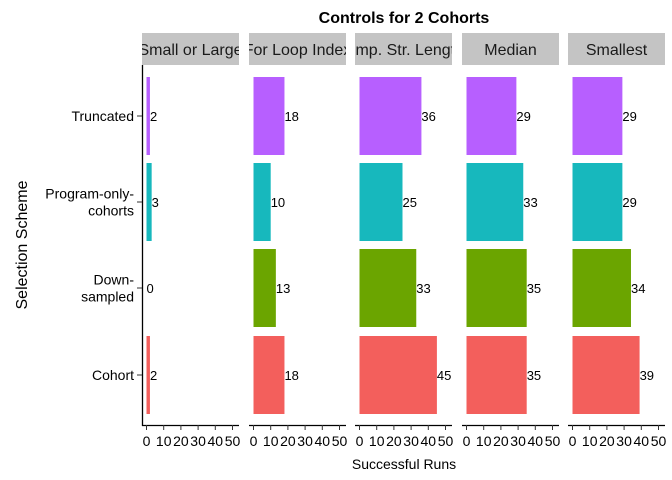 This screenshot has width=672, height=480. I want to click on facet-strip-label: Small or Large, so click(190, 50).